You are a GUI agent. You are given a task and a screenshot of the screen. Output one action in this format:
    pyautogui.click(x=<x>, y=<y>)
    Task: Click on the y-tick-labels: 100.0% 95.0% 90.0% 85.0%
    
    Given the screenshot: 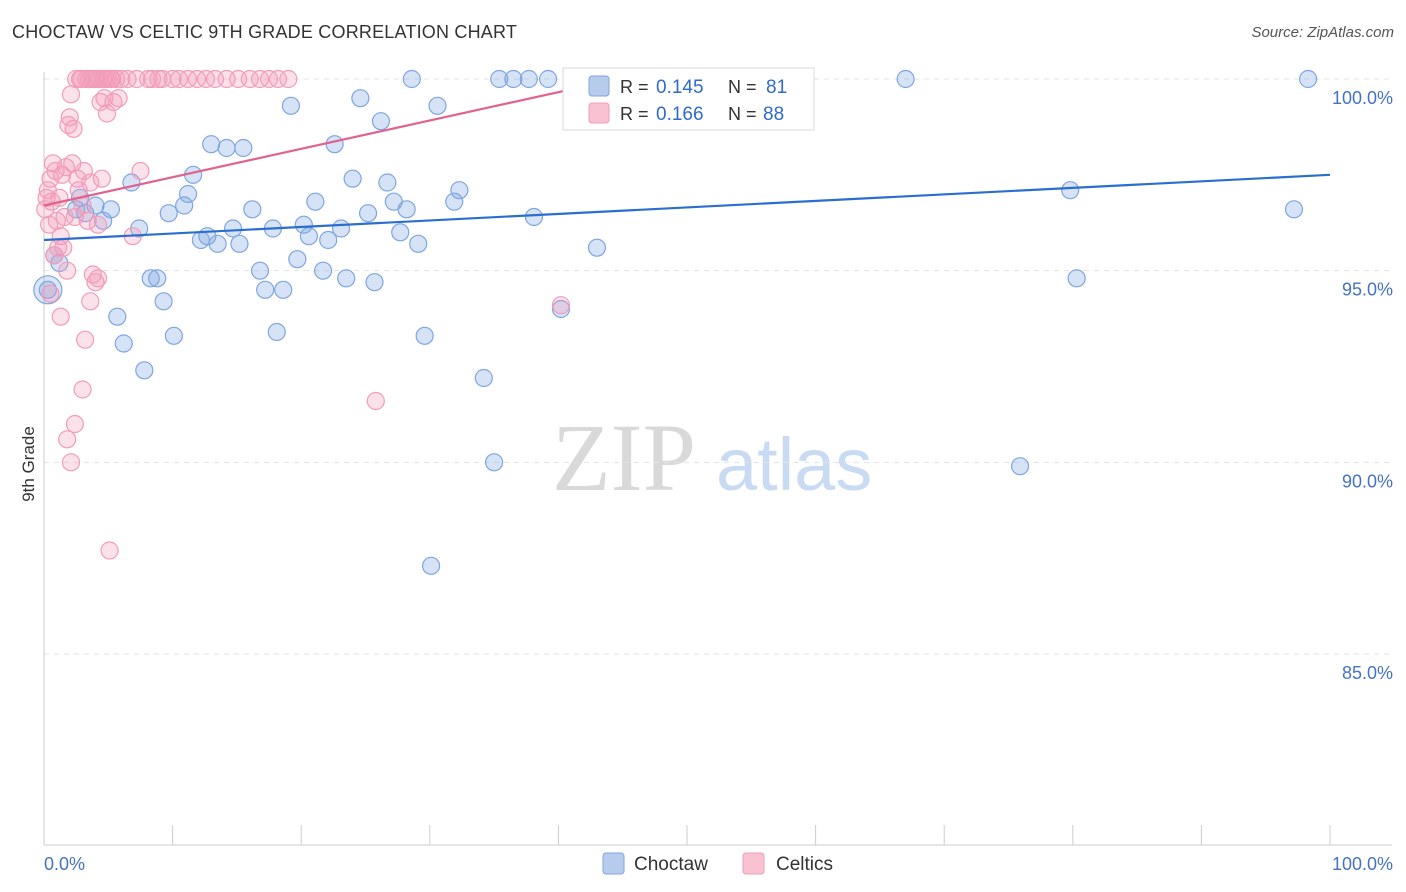 What is the action you would take?
    pyautogui.click(x=1362, y=385)
    